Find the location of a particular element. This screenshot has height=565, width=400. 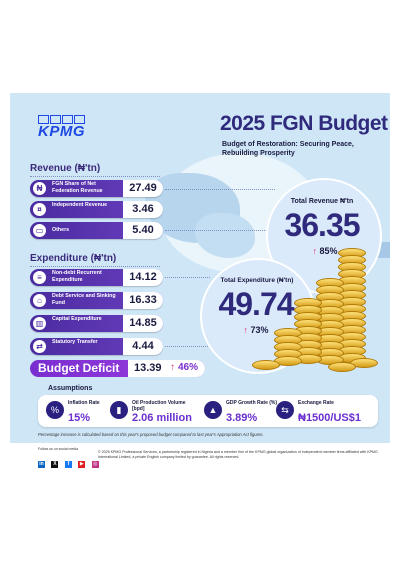

building-icon: ▥ is located at coordinates (39, 323).